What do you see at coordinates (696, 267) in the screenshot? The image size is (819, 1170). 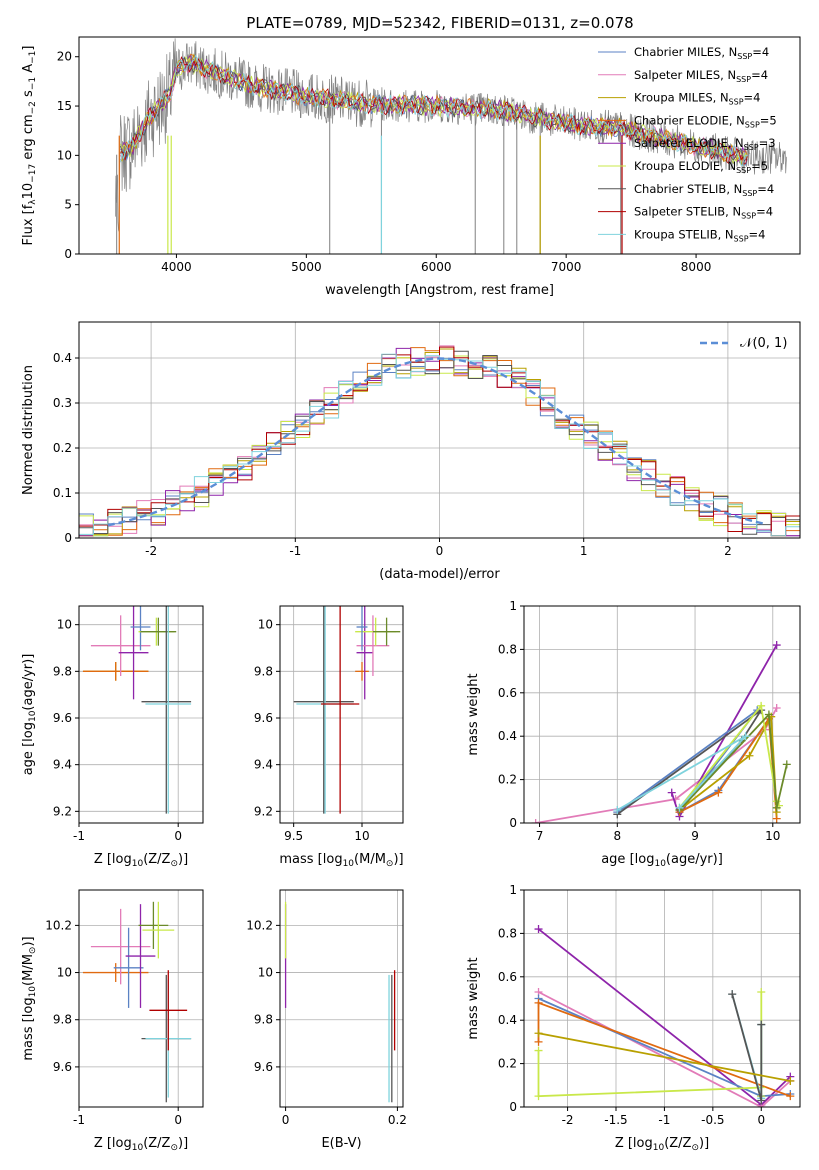 I see `x-tick-label: 8000` at bounding box center [696, 267].